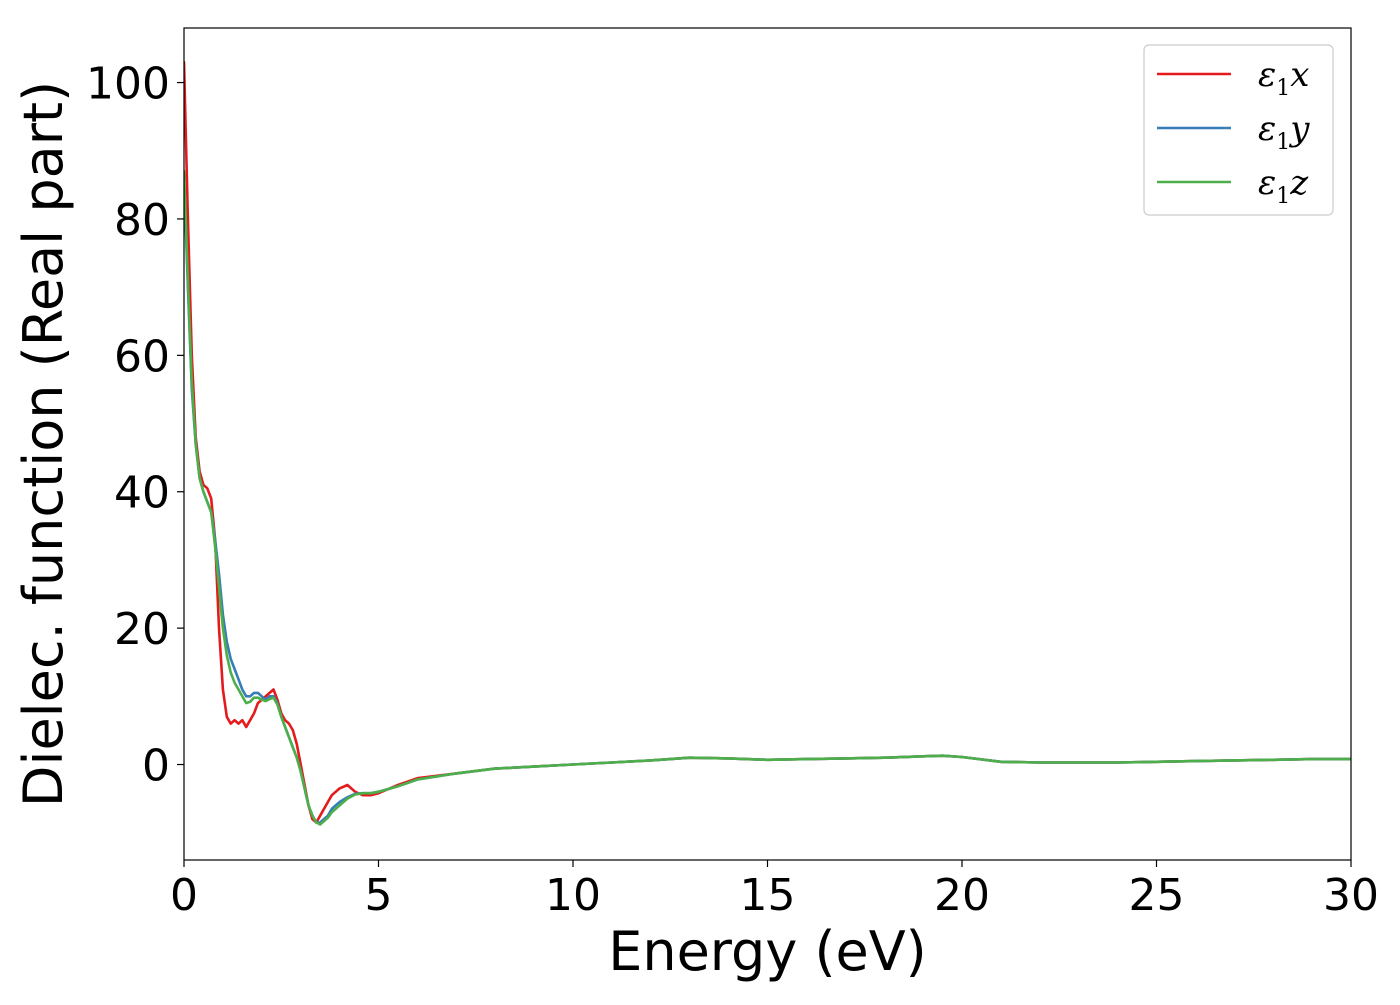  What do you see at coordinates (767, 951) in the screenshot?
I see `x-axis-label: Energy (eV)` at bounding box center [767, 951].